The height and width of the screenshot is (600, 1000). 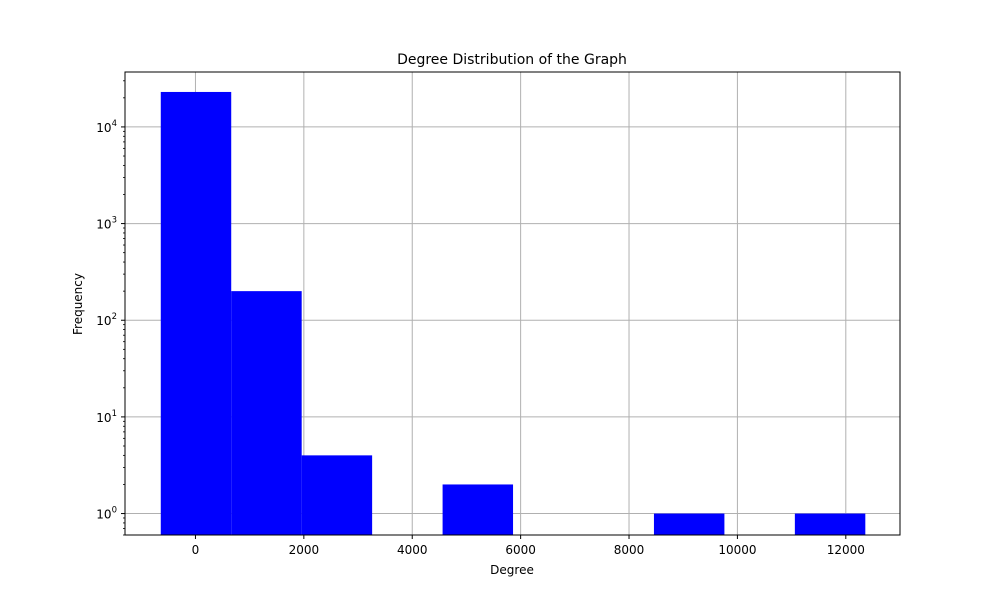 What do you see at coordinates (846, 550) in the screenshot?
I see `x-tick-label: 12000` at bounding box center [846, 550].